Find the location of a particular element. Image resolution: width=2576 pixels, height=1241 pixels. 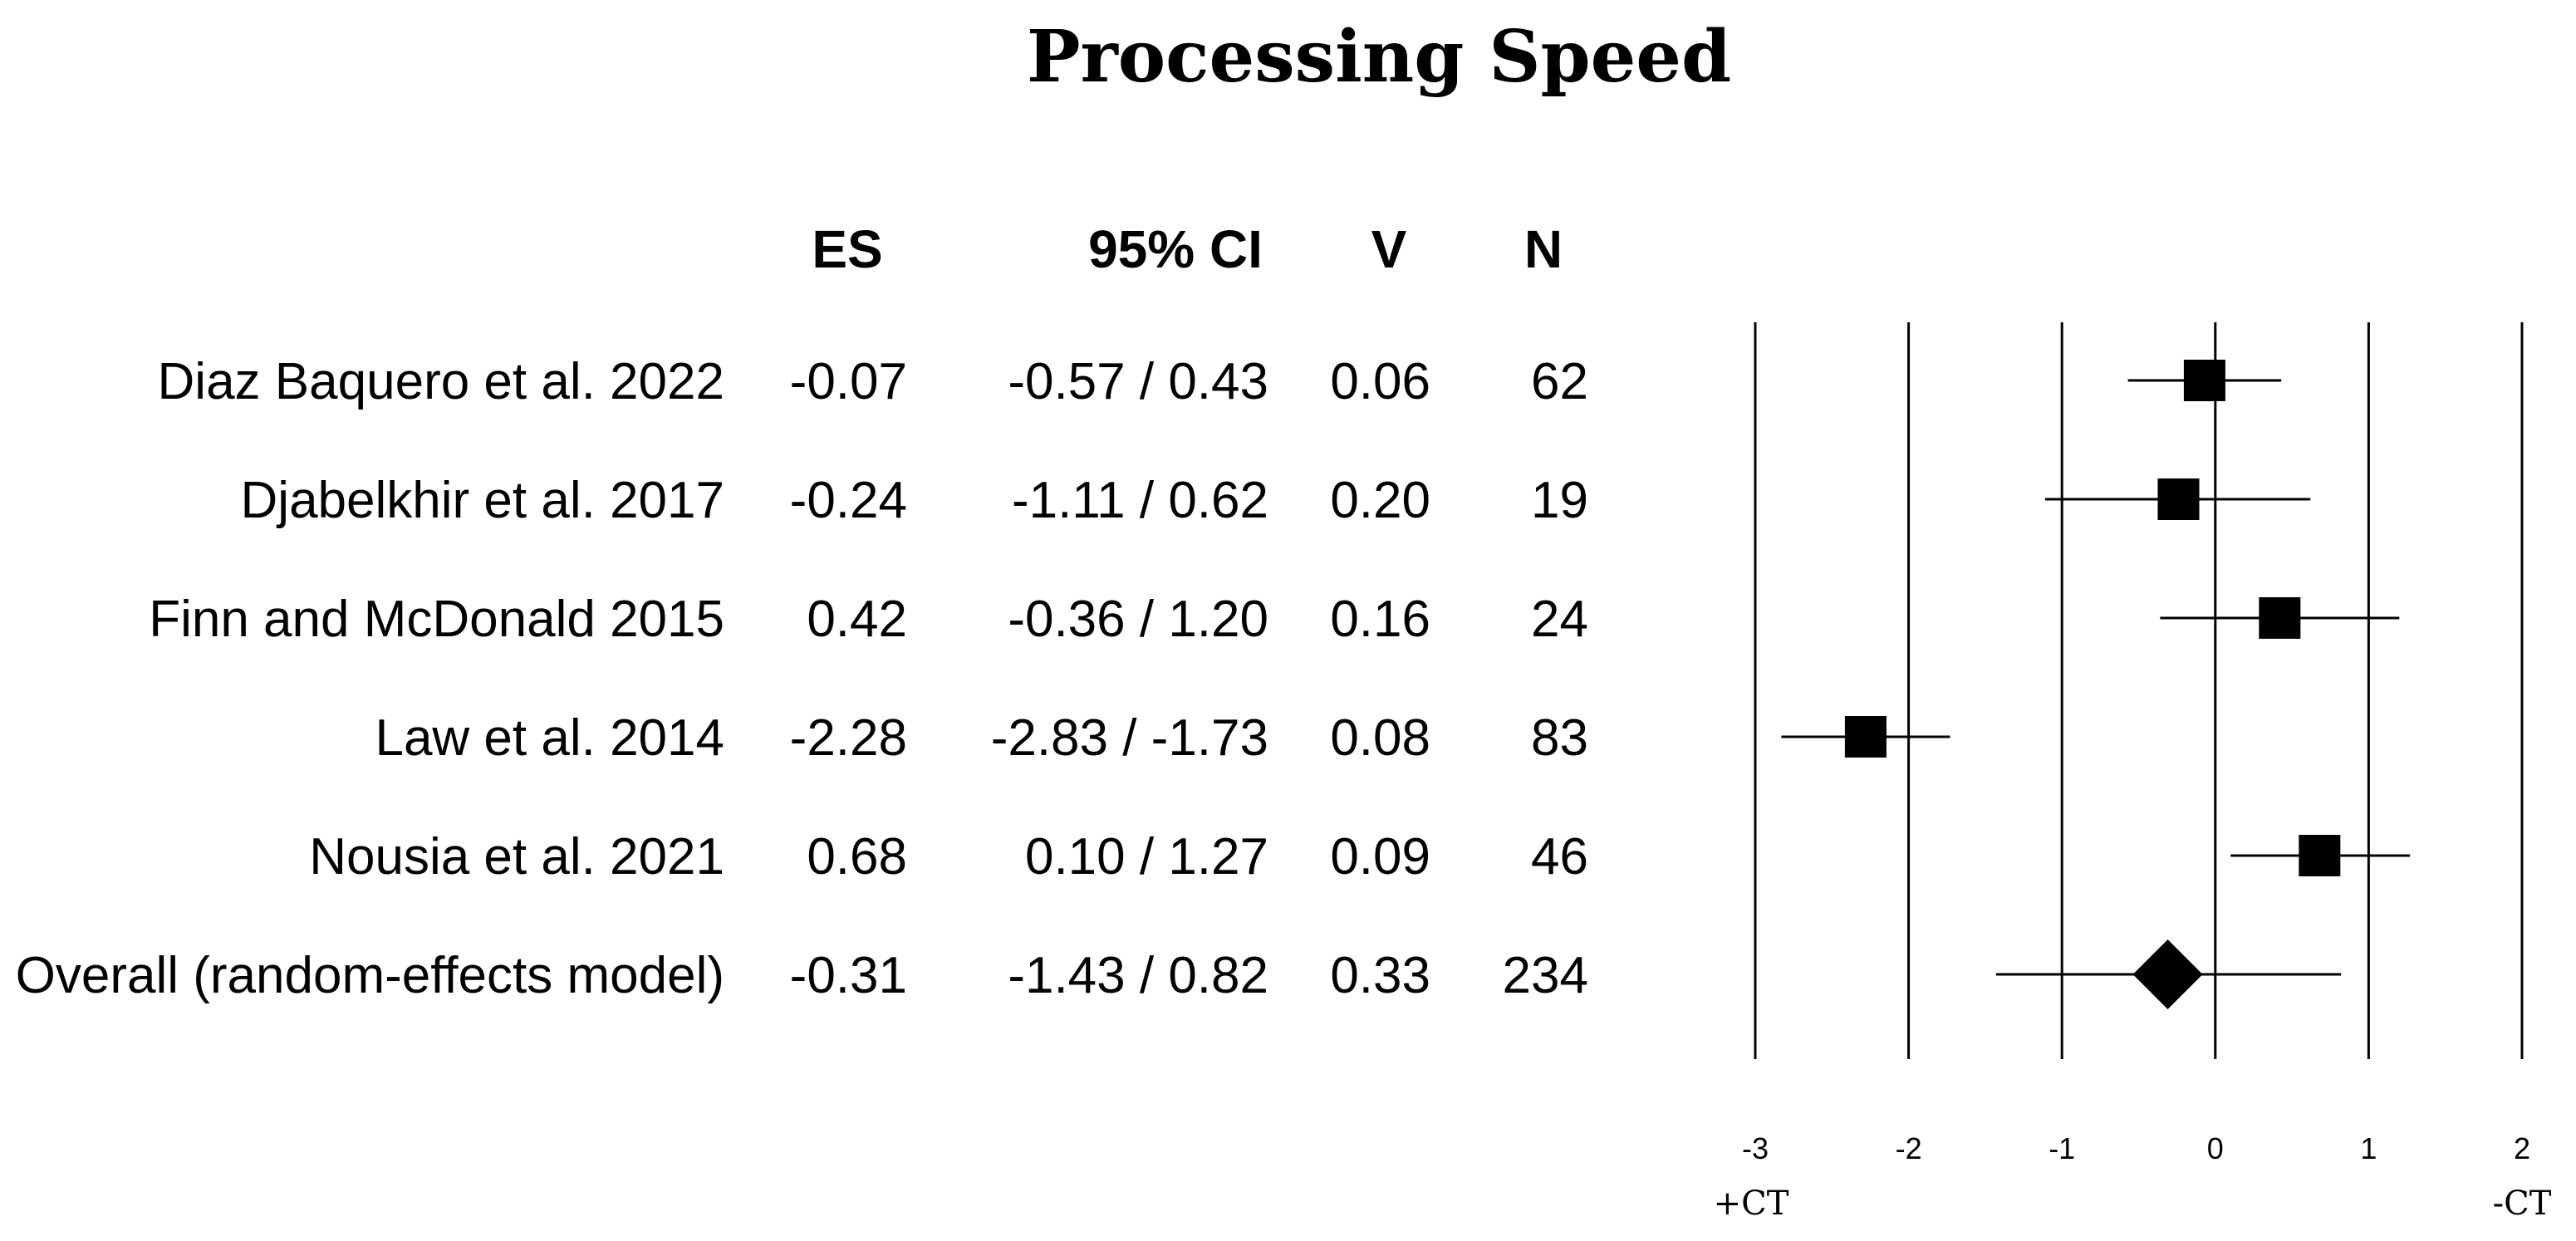

effect-size-value: -0.24 is located at coordinates (848, 500).